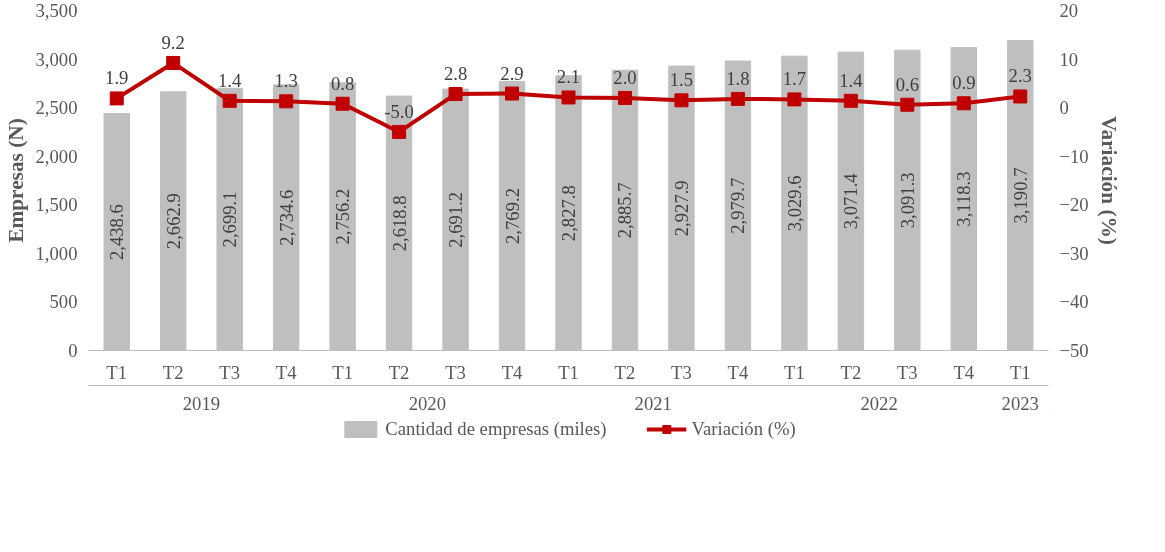 The height and width of the screenshot is (552, 1165). I want to click on data-label: 2.8, so click(455, 74).